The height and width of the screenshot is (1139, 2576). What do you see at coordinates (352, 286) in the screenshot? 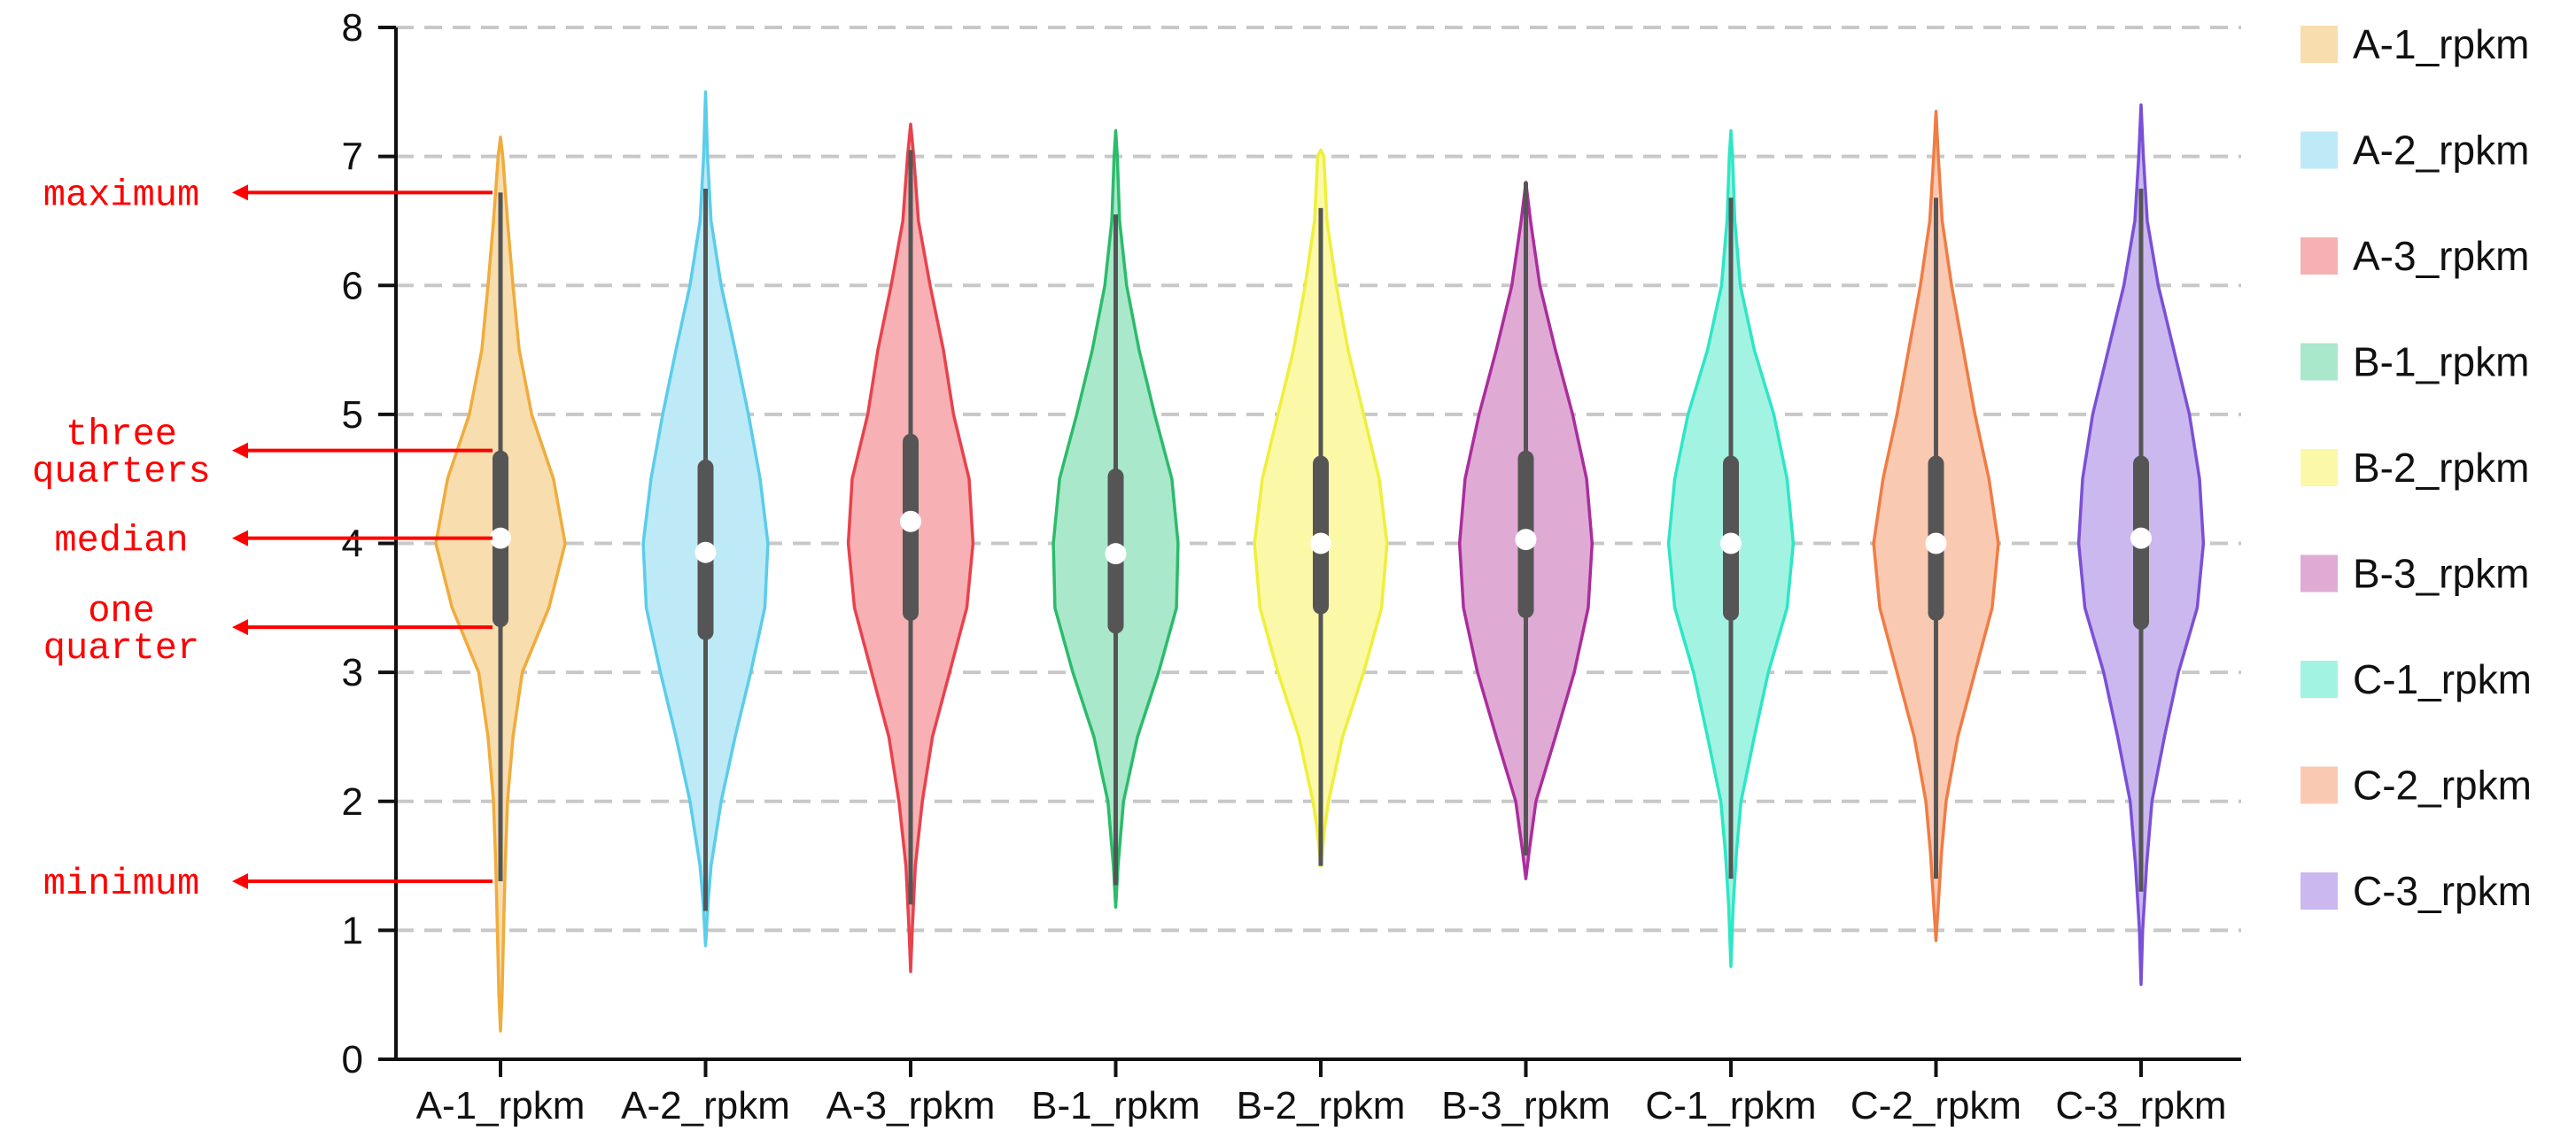
I see `y-tick-label: 6` at bounding box center [352, 286].